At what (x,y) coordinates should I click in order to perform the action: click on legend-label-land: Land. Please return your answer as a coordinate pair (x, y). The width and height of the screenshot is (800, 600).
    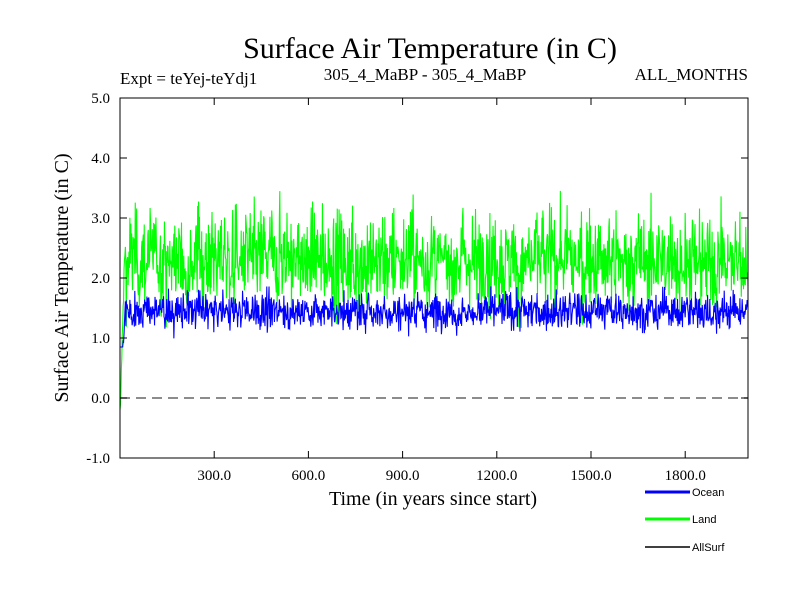
    Looking at the image, I should click on (704, 520).